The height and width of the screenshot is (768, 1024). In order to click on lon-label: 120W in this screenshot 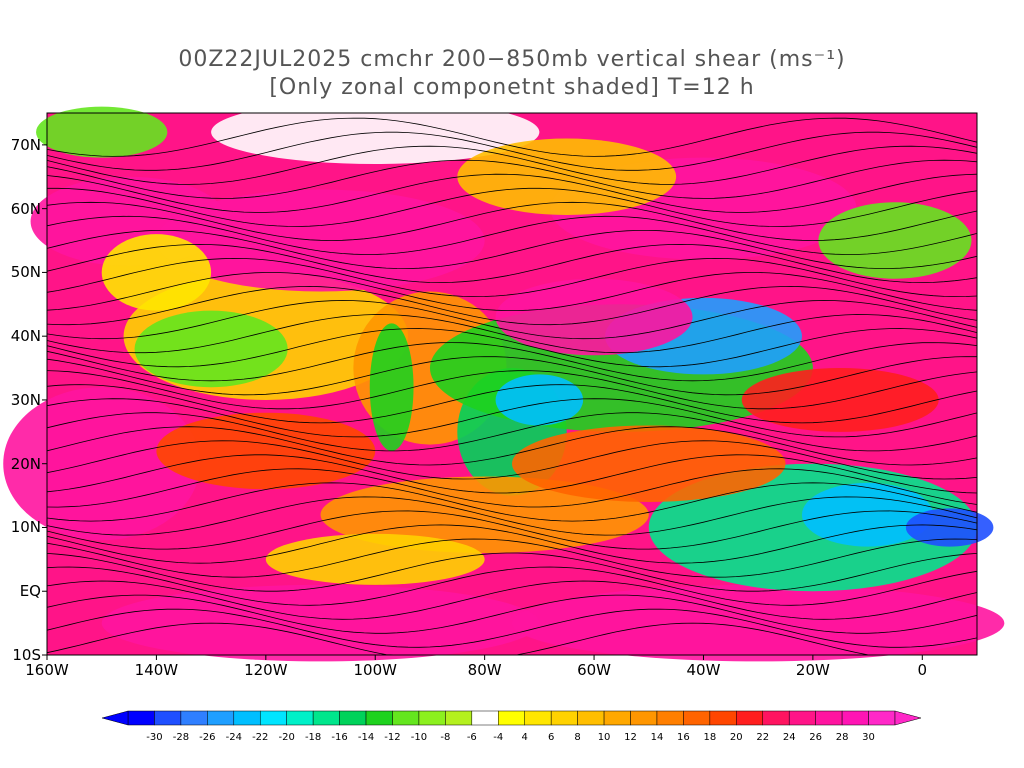, I will do `click(266, 670)`.